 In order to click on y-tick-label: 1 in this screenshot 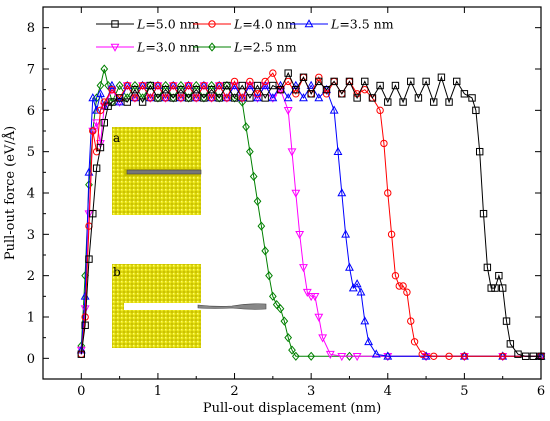, I will do `click(31, 318)`.